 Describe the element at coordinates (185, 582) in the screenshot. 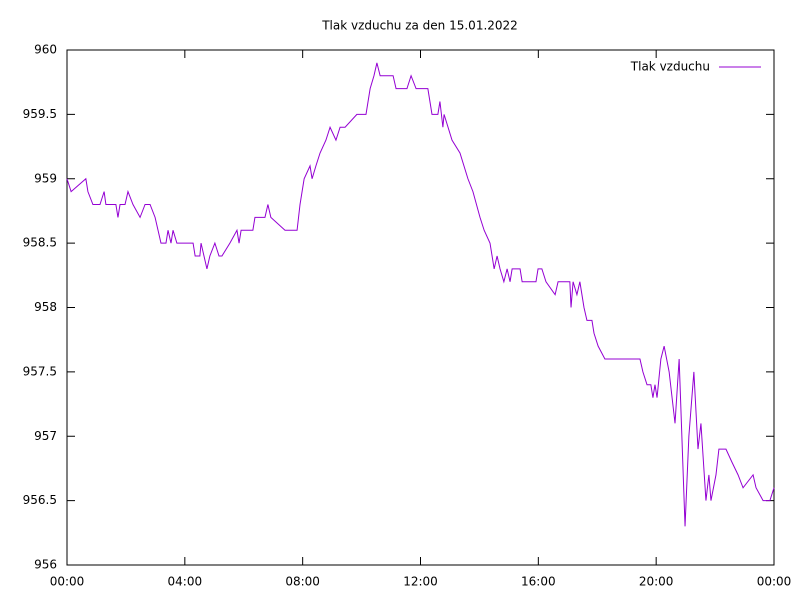

I see `x-tick-label: 04:00` at that location.